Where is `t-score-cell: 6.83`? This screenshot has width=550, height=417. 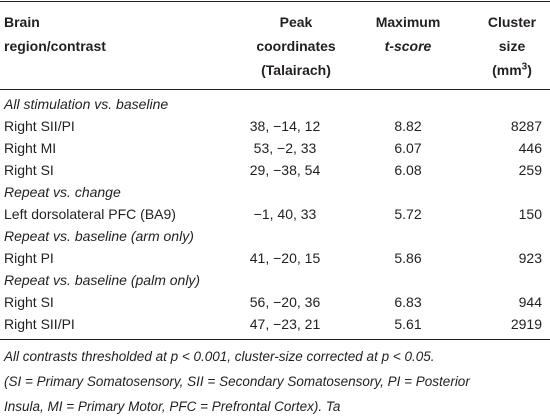 t-score-cell: 6.83 is located at coordinates (408, 302).